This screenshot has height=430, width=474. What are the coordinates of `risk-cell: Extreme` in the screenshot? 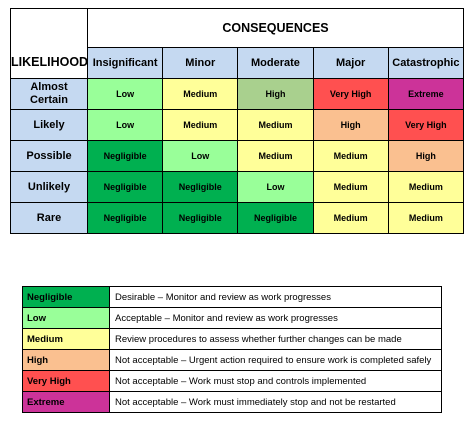 It's located at (426, 94).